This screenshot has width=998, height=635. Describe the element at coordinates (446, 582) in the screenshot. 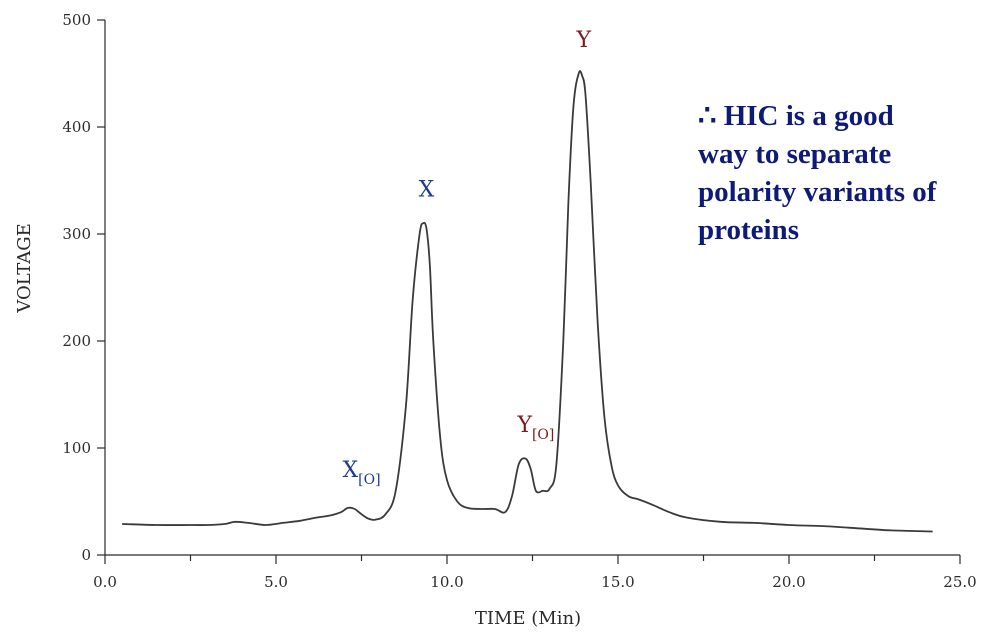

I see `x-tick-label: 10.0` at that location.